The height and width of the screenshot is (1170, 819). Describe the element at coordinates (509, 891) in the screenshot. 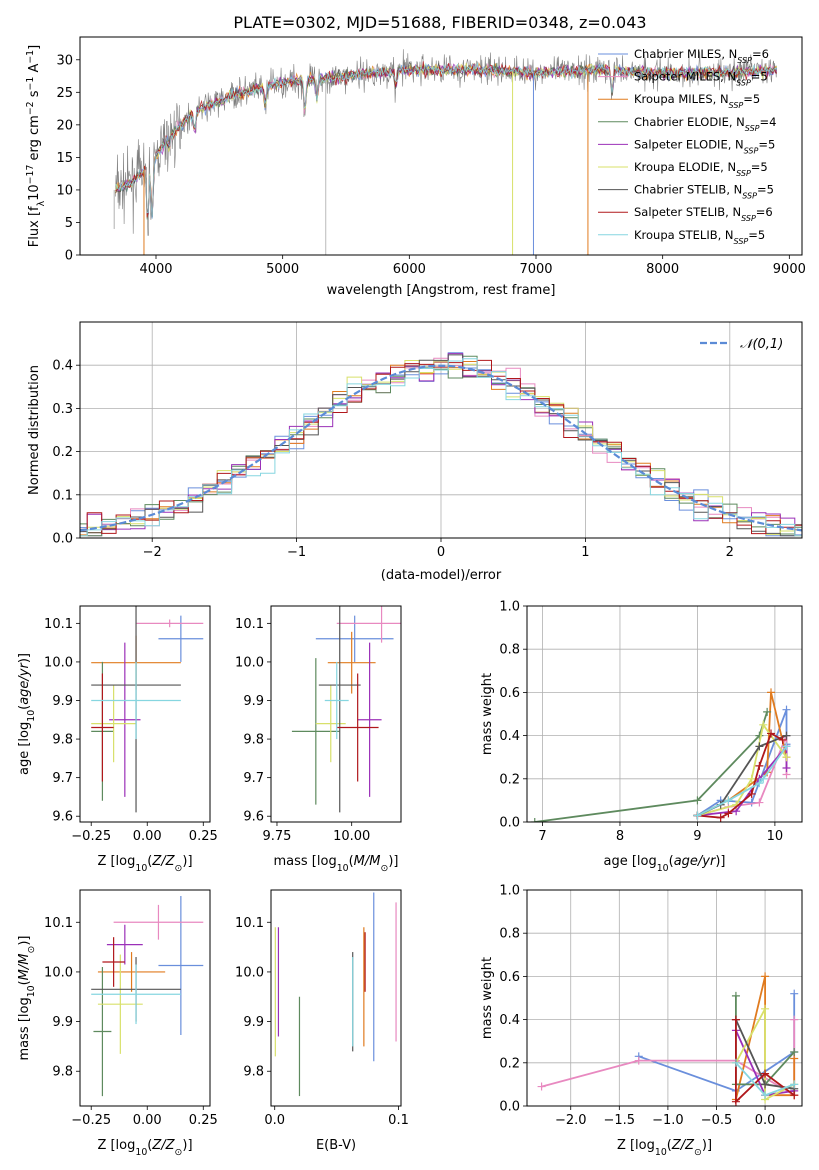

I see `weight-vs-Z-ytick-label: 1.0` at that location.